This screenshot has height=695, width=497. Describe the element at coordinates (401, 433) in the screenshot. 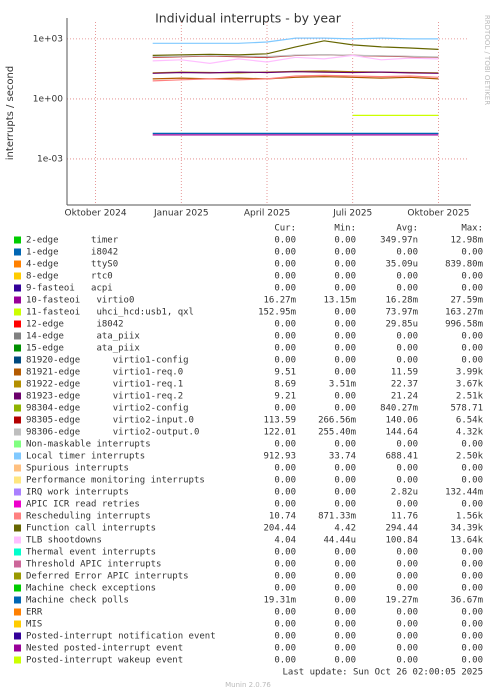

I see `legend-stat: 144.64` at that location.